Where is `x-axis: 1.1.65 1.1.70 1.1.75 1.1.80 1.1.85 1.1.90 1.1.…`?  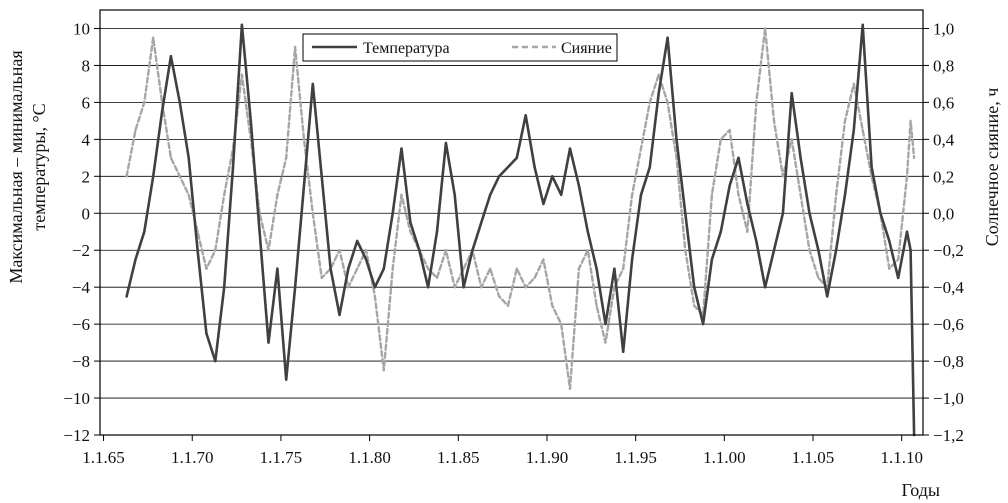
x-axis: 1.1.65 1.1.70 1.1.75 1.1.80 1.1.85 1.1.90 1.1.… is located at coordinates (502, 451).